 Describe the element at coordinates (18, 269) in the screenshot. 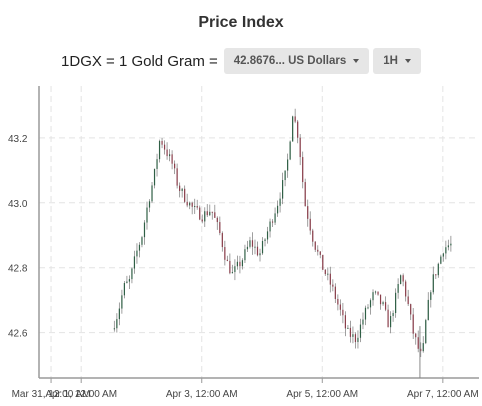

I see `y-tick-label: 42.8` at that location.